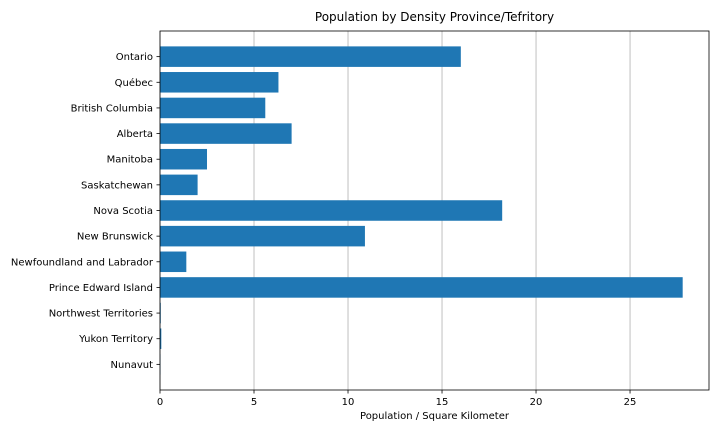  Describe the element at coordinates (348, 402) in the screenshot. I see `x-tick-label: 10` at that location.